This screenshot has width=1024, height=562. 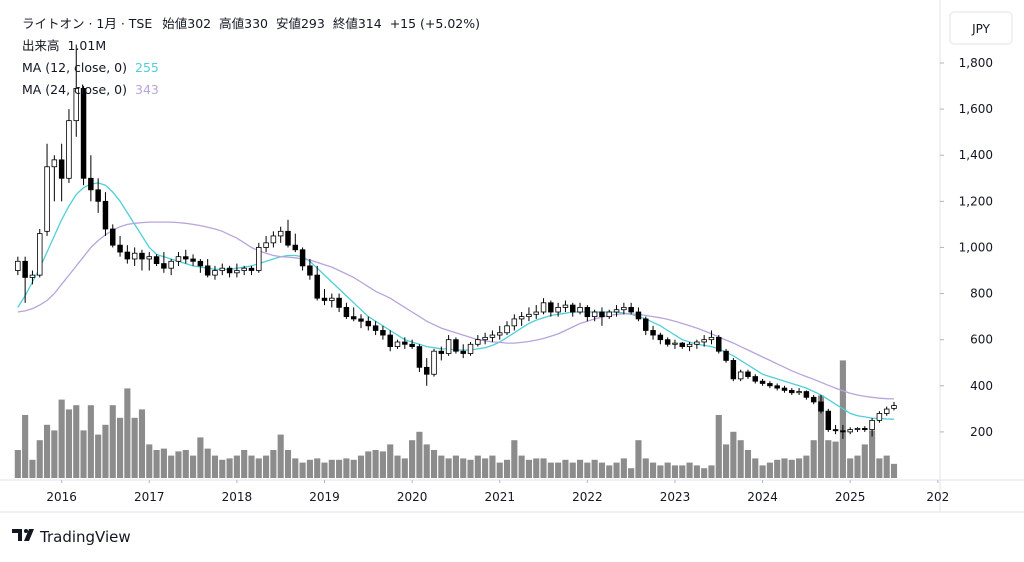 I want to click on x-tick-label: 2020, so click(x=412, y=497).